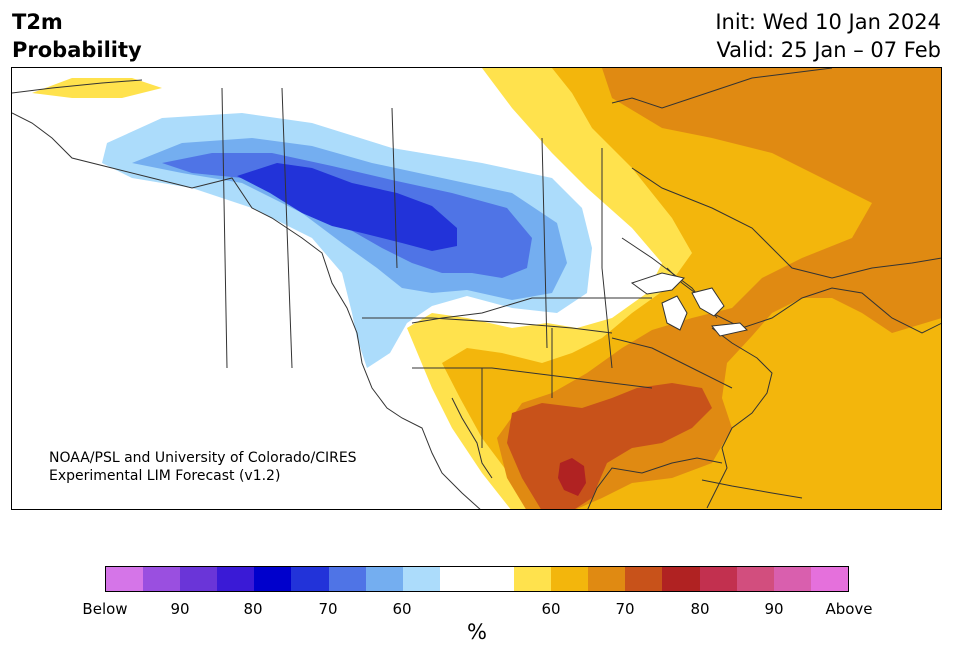 The image size is (953, 659). I want to click on title-line-2: Probability, so click(77, 50).